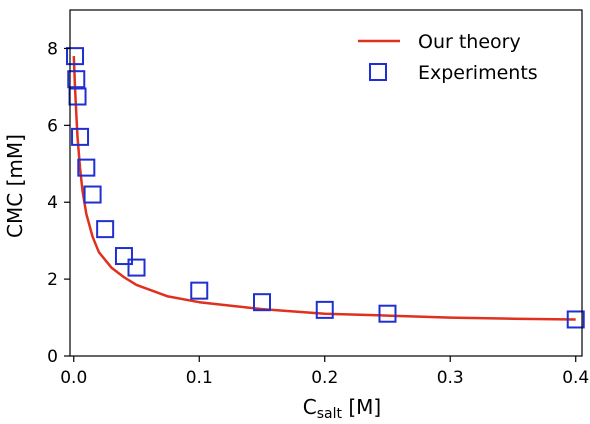 Image resolution: width=590 pixels, height=424 pixels. I want to click on y-tick-label: 8, so click(52, 49).